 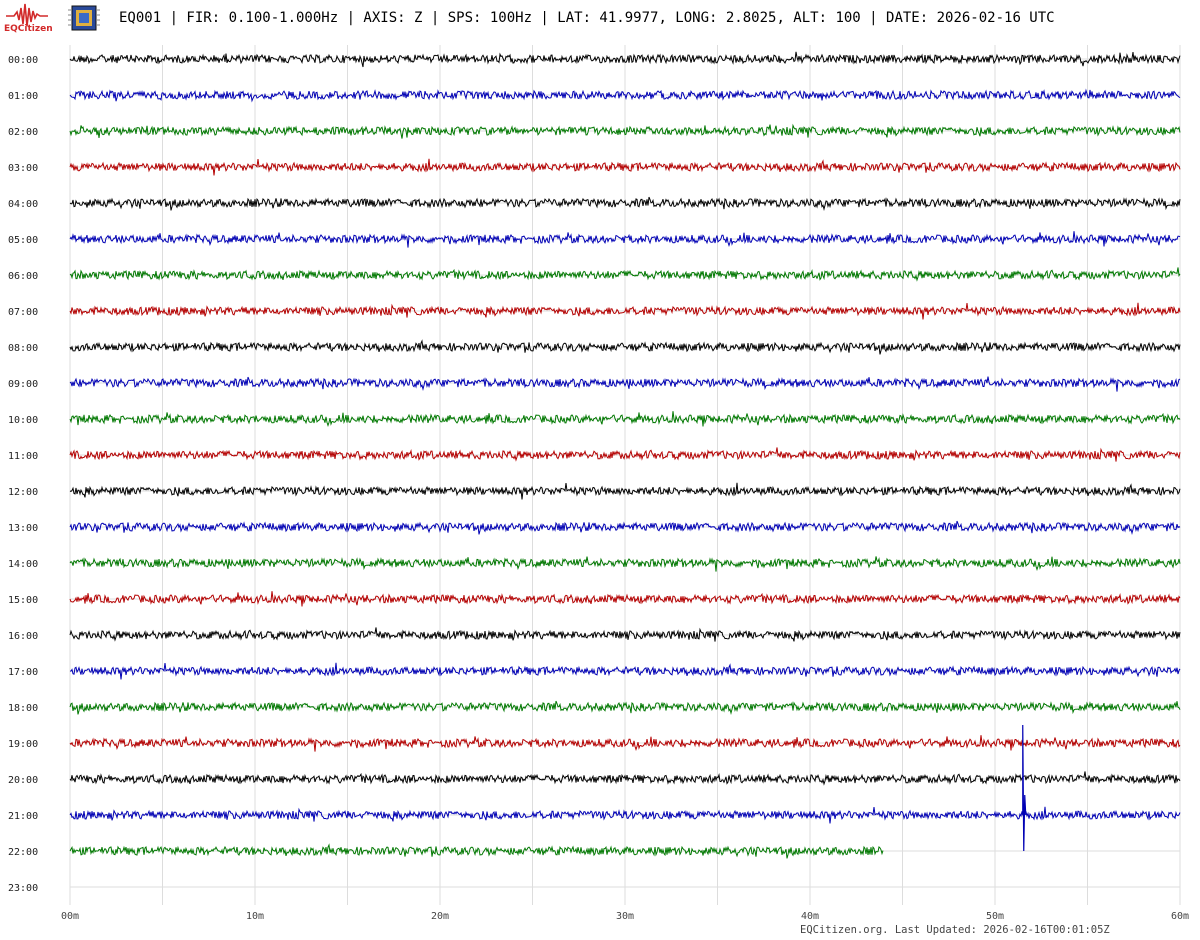 What do you see at coordinates (23, 60) in the screenshot?
I see `row-time-label: 00:00` at bounding box center [23, 60].